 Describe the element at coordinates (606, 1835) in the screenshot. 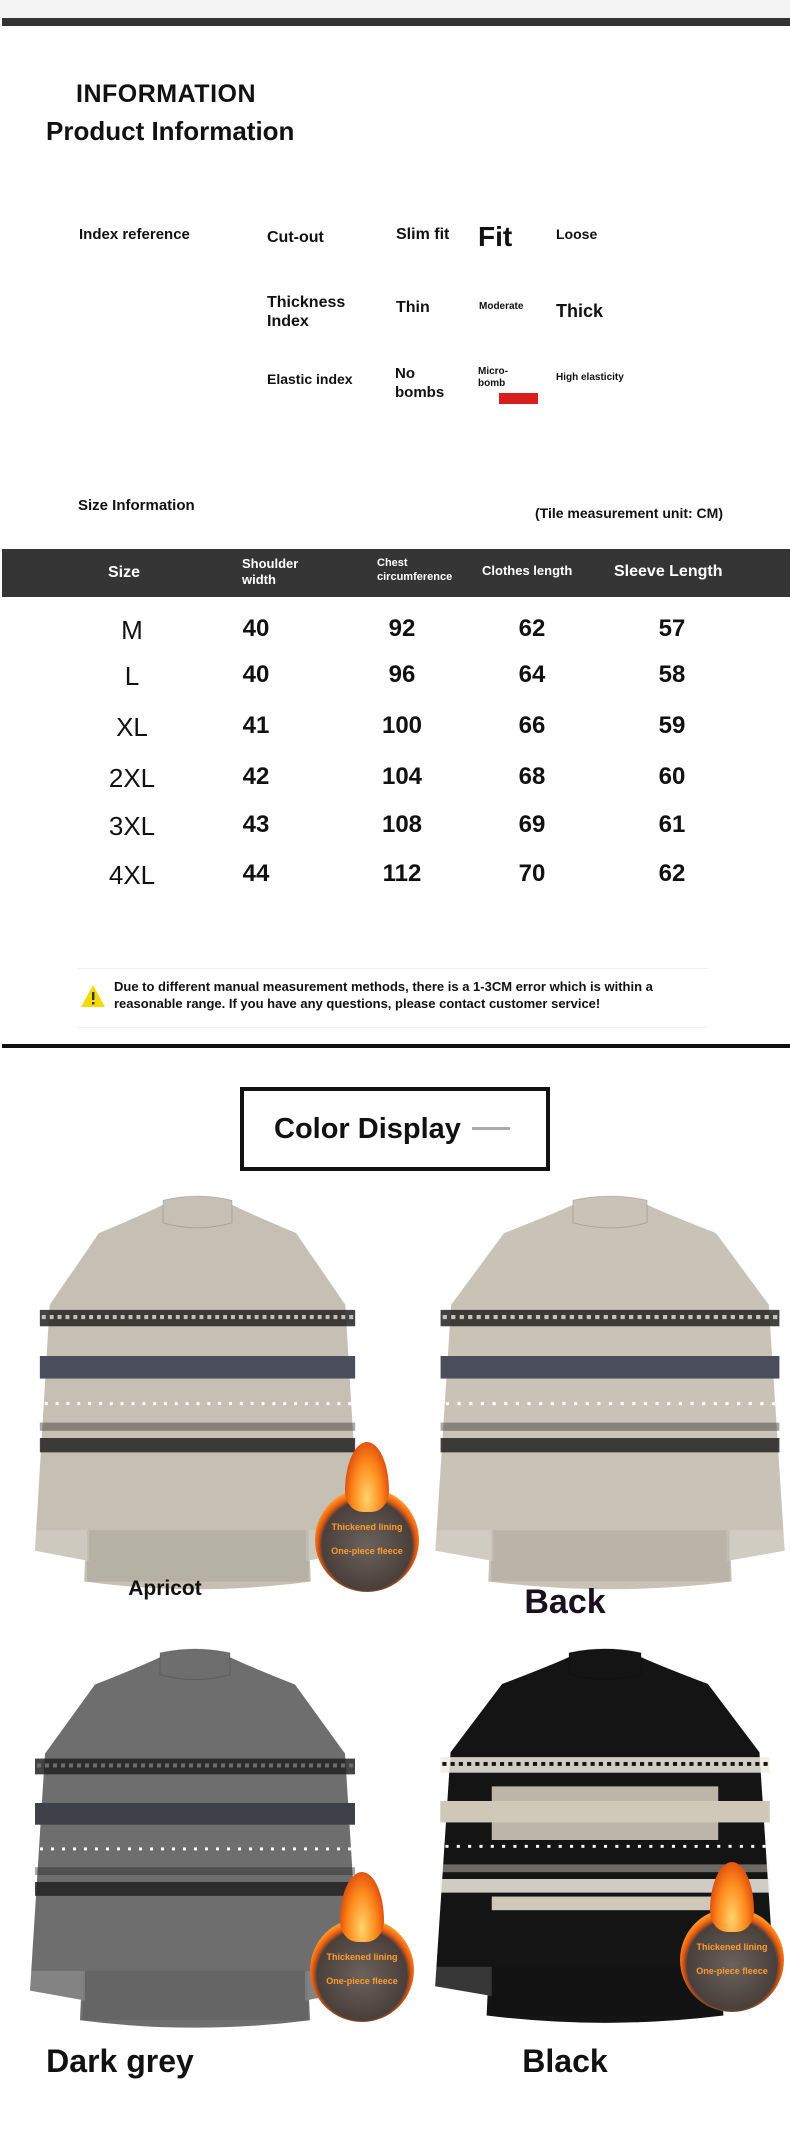

I see `sweater-image-black` at that location.